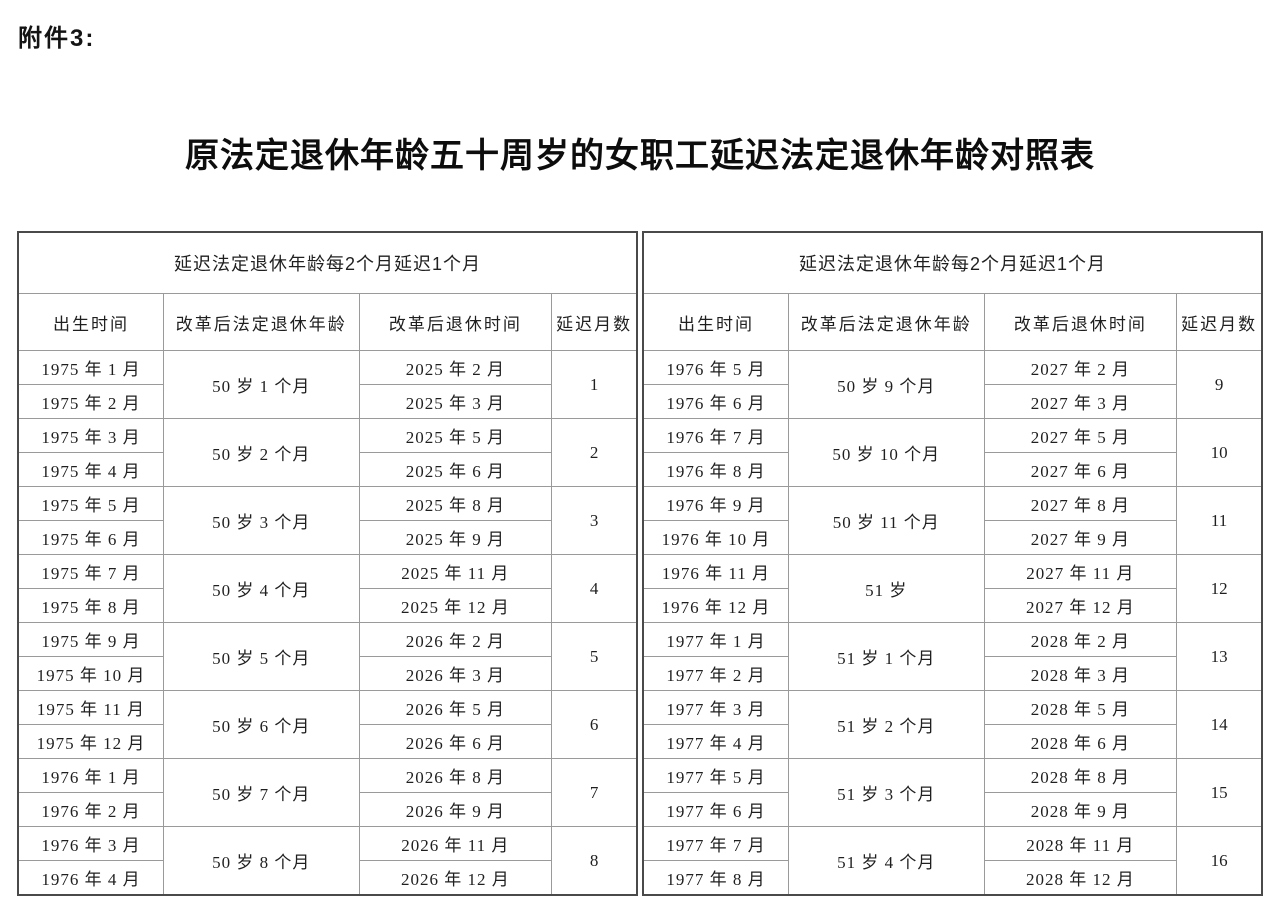 The width and height of the screenshot is (1280, 899). What do you see at coordinates (1219, 452) in the screenshot?
I see `cell-delay-months: 10` at bounding box center [1219, 452].